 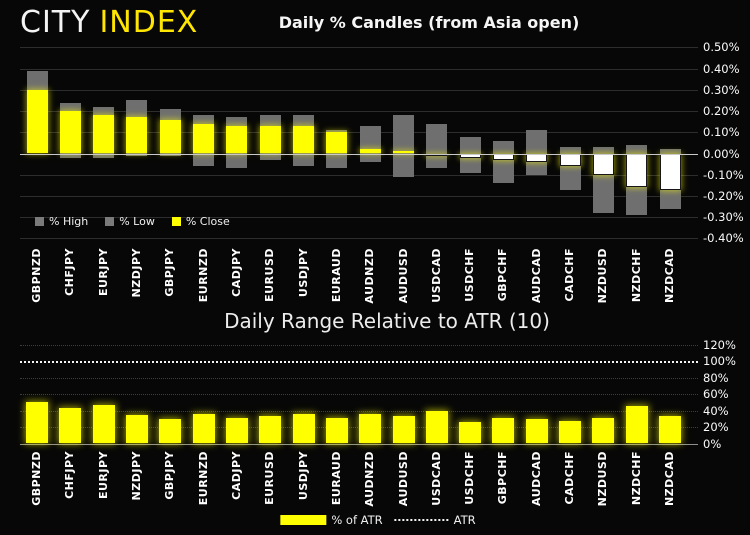 I want to click on x-axis-label: NZDCAD, so click(x=670, y=479).